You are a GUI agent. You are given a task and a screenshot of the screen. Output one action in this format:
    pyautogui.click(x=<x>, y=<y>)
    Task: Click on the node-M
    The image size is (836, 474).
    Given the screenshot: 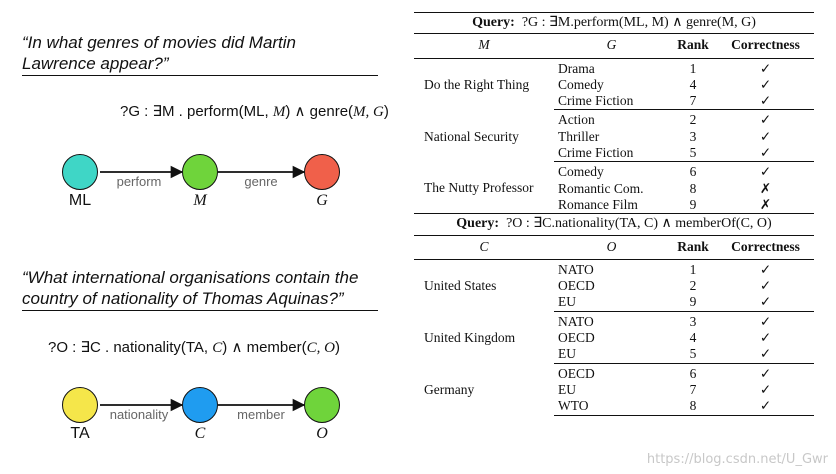 What is the action you would take?
    pyautogui.click(x=200, y=172)
    